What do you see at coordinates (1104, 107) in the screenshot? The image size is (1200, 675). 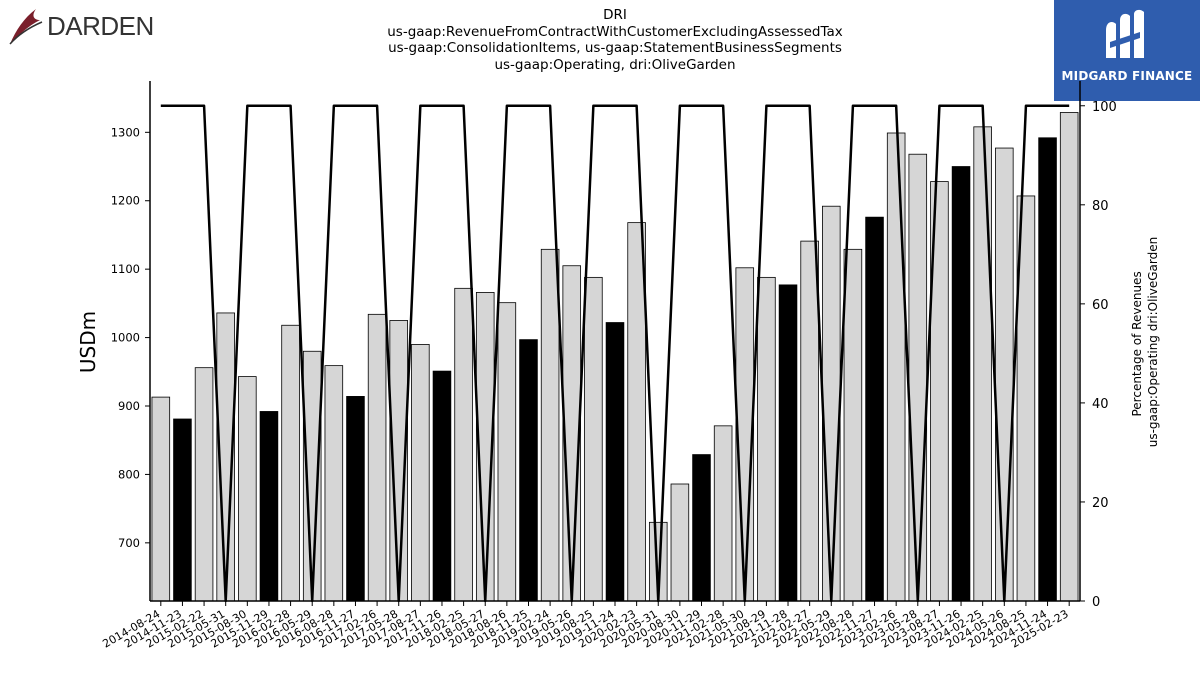 I see `y2-tick-label: 100` at bounding box center [1104, 107].